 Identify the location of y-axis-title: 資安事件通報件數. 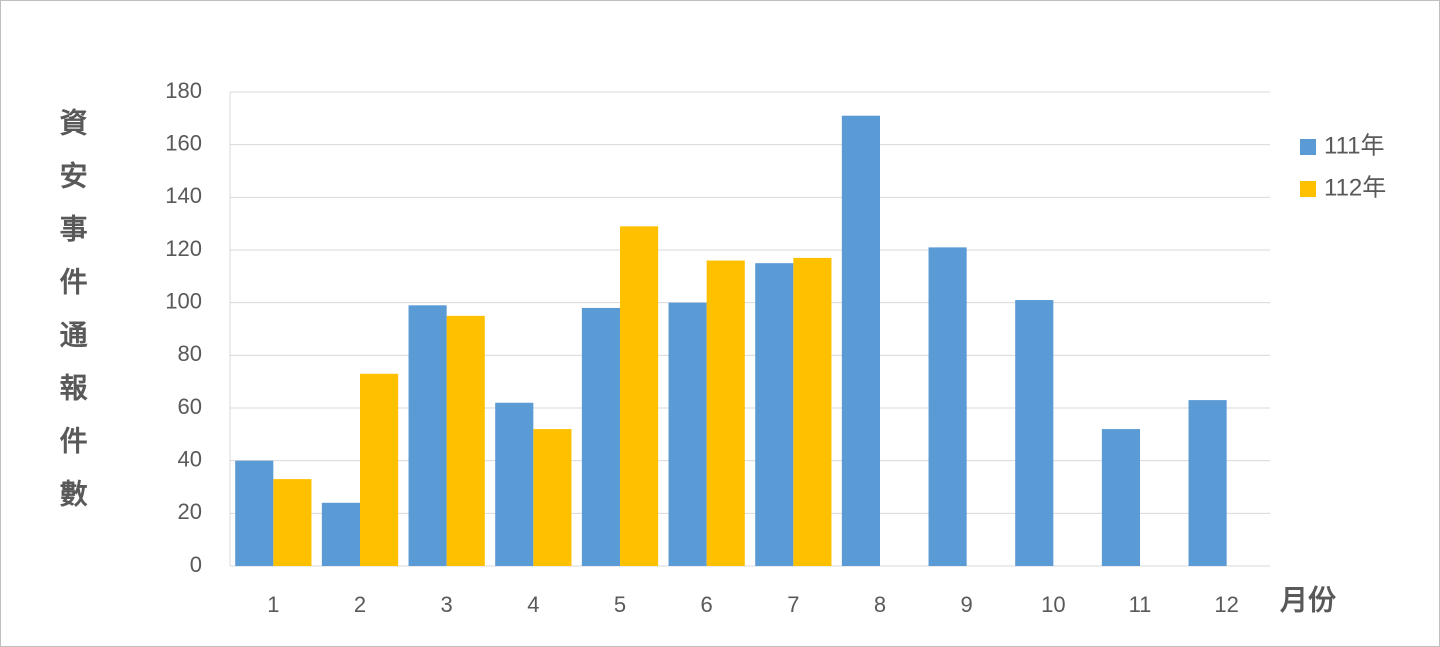
(72, 320).